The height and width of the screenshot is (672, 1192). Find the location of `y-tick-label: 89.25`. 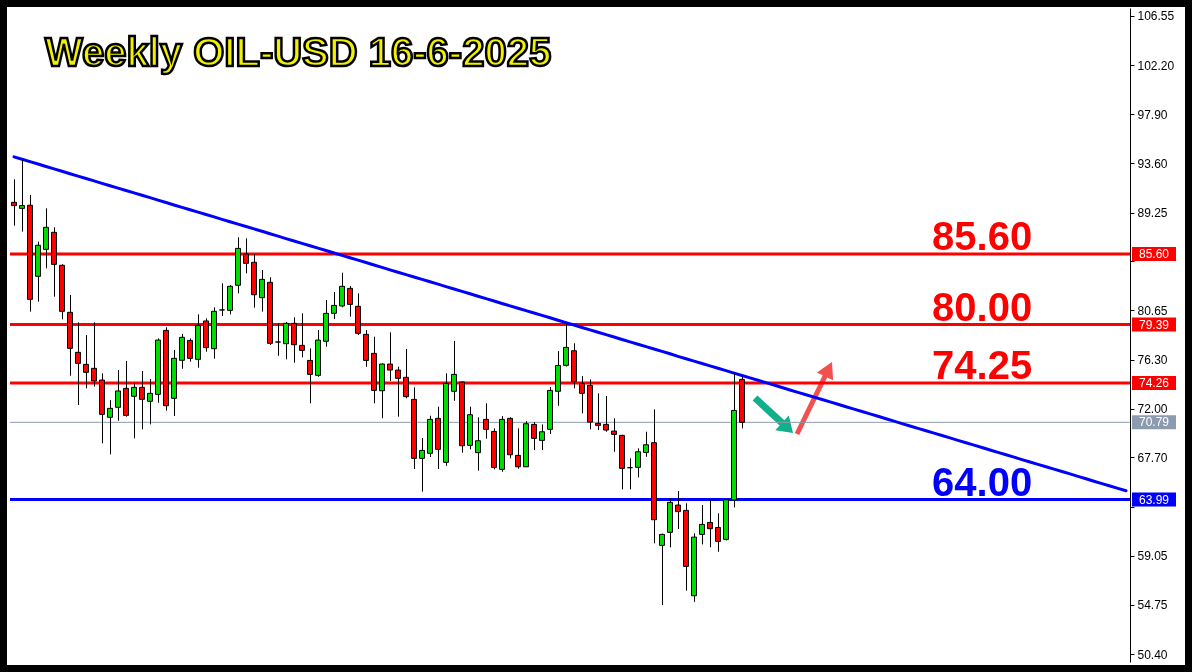

y-tick-label: 89.25 is located at coordinates (1152, 213).